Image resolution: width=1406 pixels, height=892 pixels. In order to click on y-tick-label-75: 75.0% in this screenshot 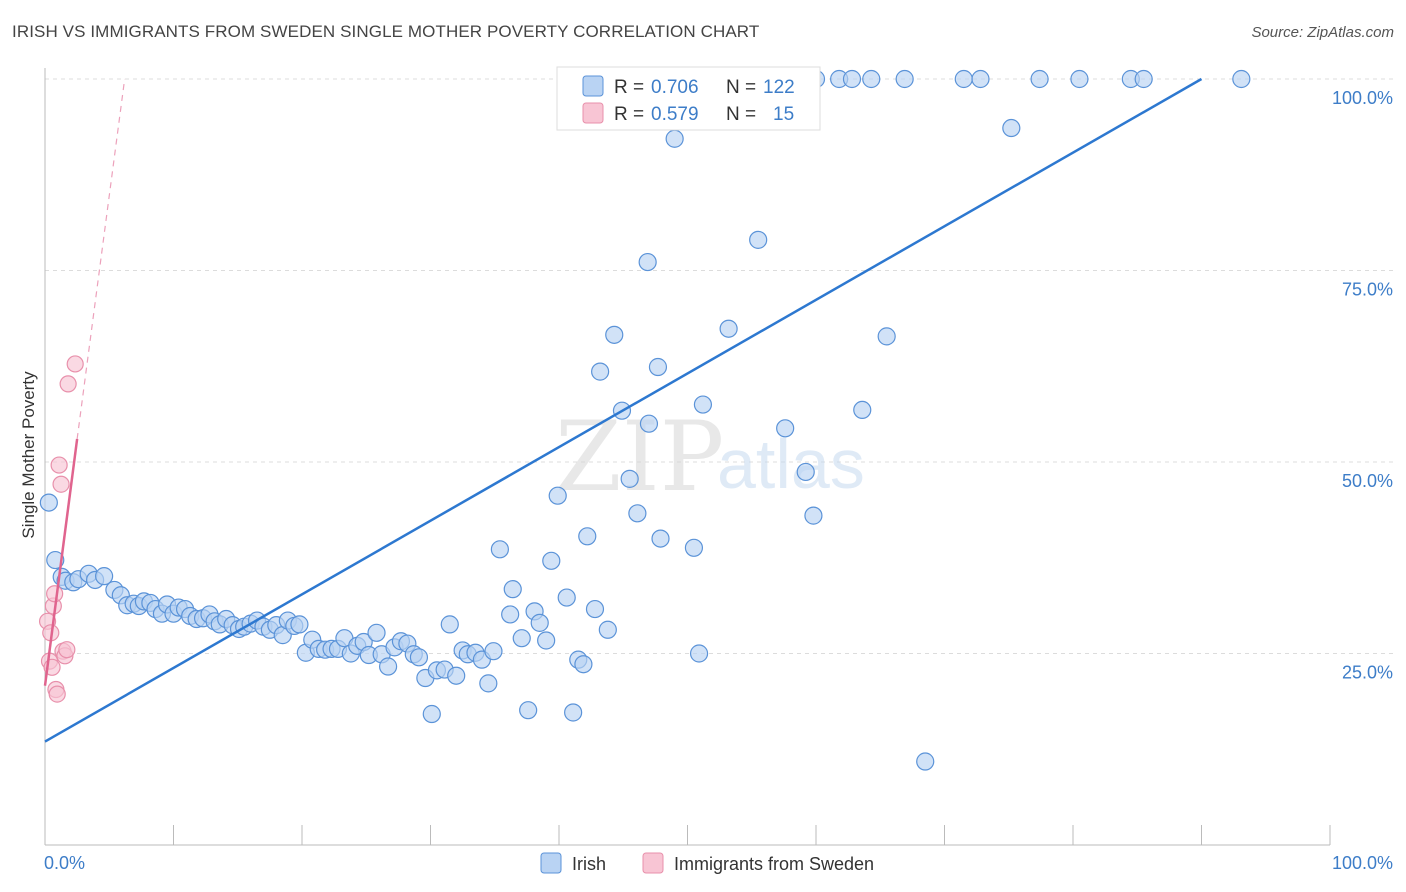, I will do `click(1367, 290)`.